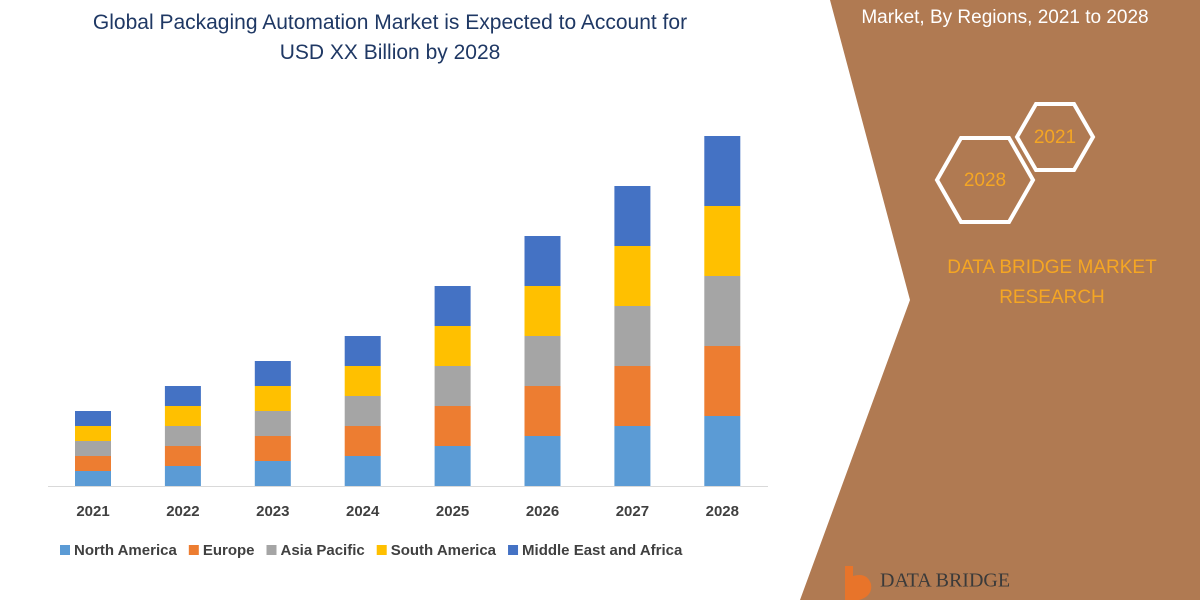 This screenshot has width=1200, height=600. Describe the element at coordinates (182, 511) in the screenshot. I see `x-tick-label: 2022` at that location.